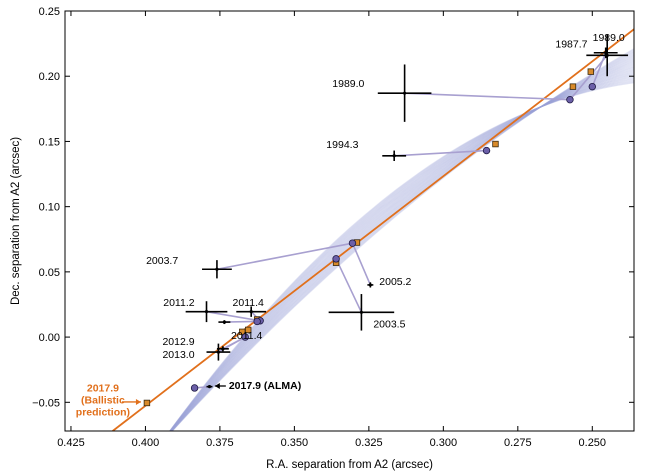 The width and height of the screenshot is (649, 474). What do you see at coordinates (295, 443) in the screenshot?
I see `x-tick-label: 0.350` at bounding box center [295, 443].